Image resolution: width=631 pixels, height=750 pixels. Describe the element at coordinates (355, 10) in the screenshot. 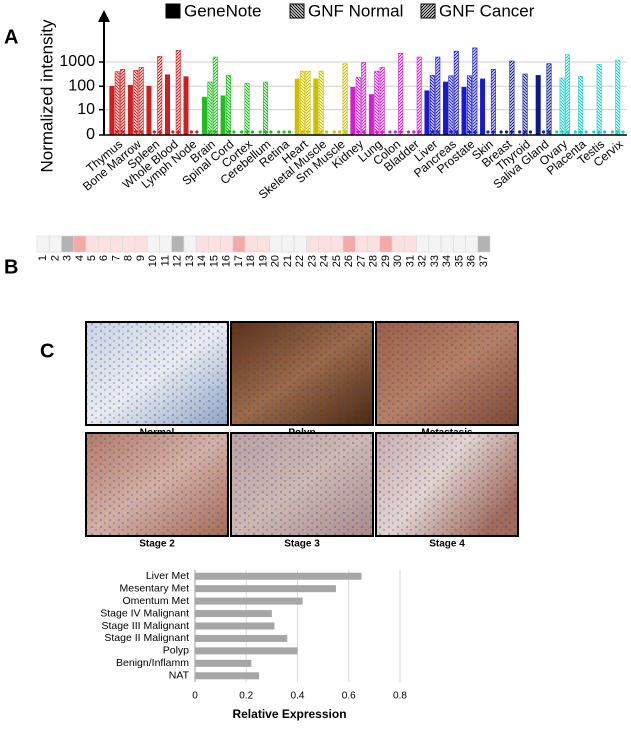

I see `legend-label: GNF Normal` at that location.